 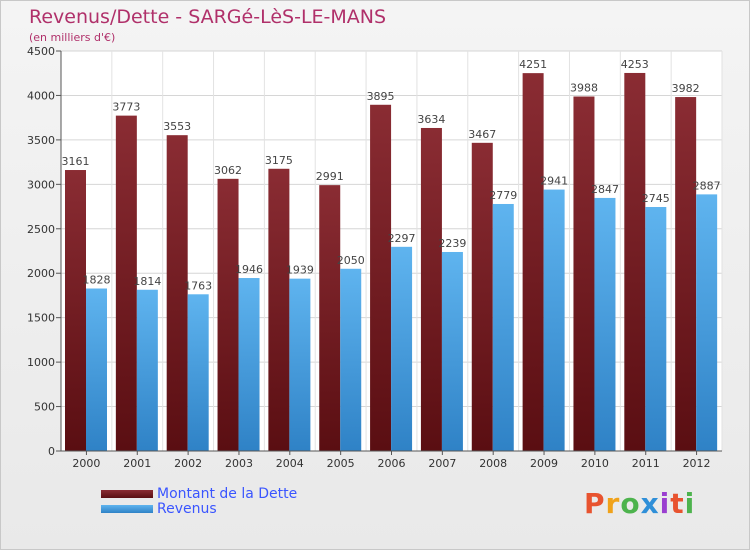 What do you see at coordinates (279, 160) in the screenshot?
I see `data-label-dette: 3175` at bounding box center [279, 160].